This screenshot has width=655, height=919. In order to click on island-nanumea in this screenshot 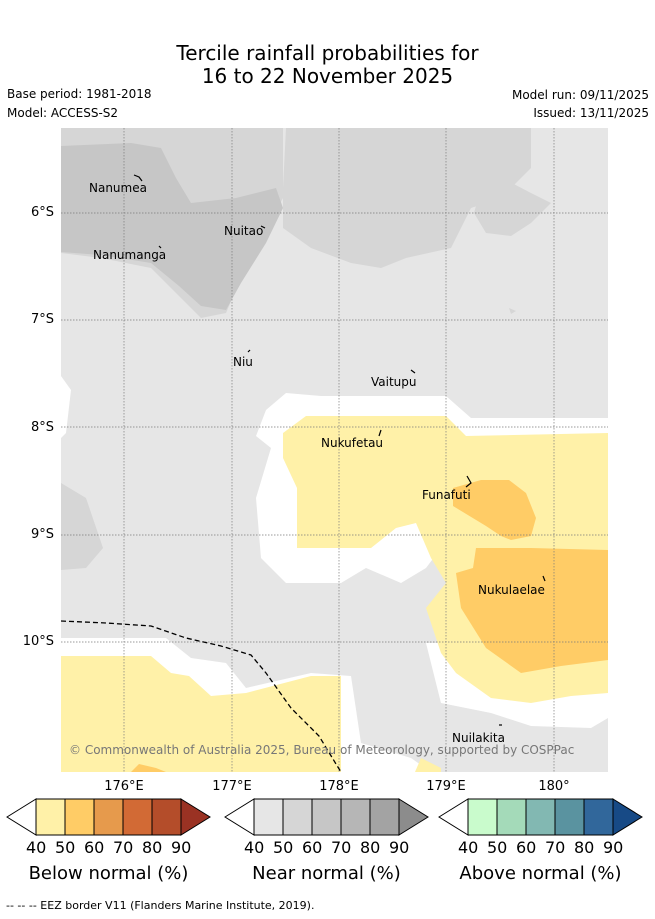, I will do `click(138, 178)`.